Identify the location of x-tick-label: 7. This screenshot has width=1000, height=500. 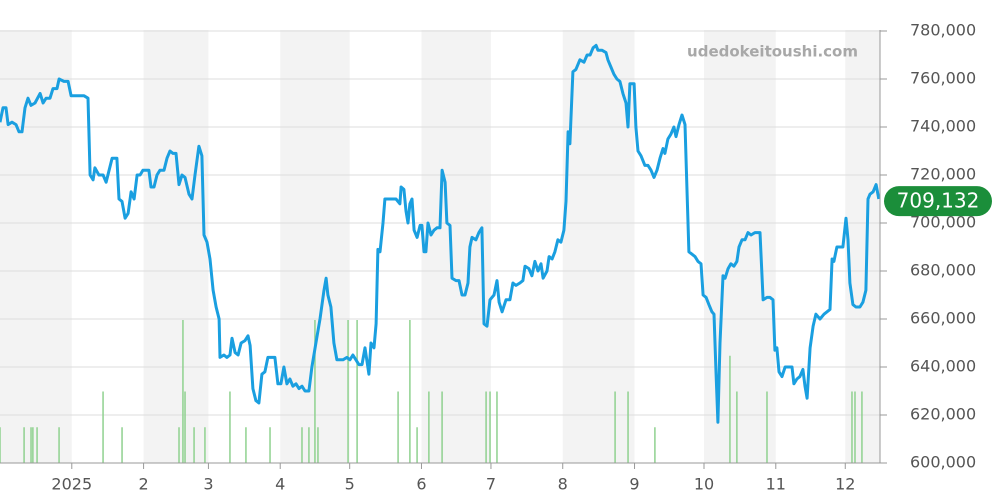
(491, 484).